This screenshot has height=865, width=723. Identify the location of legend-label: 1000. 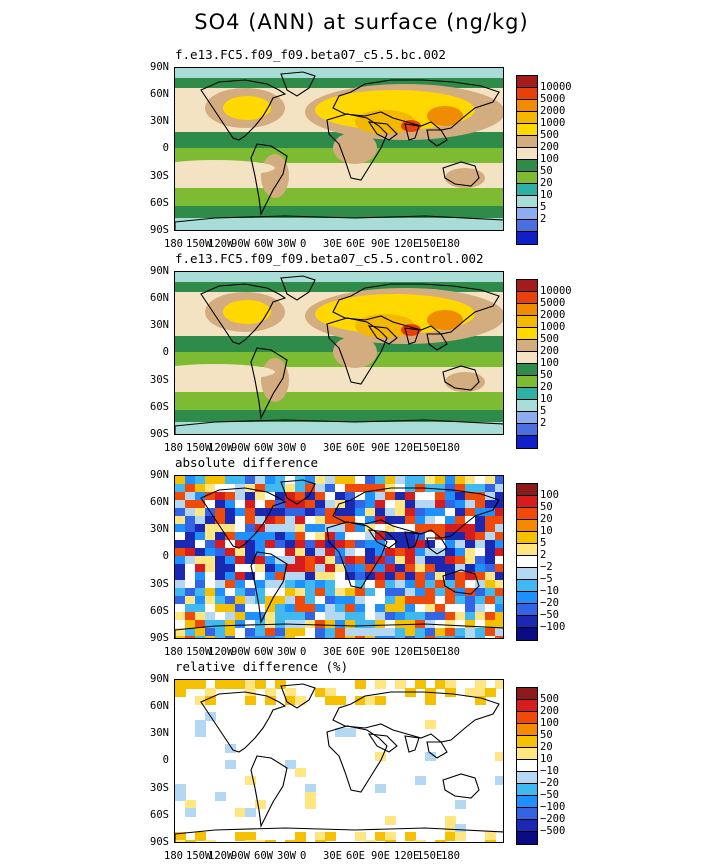
(553, 327).